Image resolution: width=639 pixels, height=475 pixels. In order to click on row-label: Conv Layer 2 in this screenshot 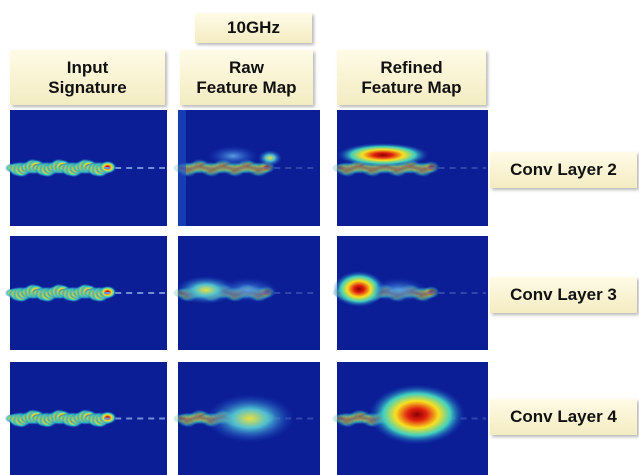, I will do `click(563, 170)`.